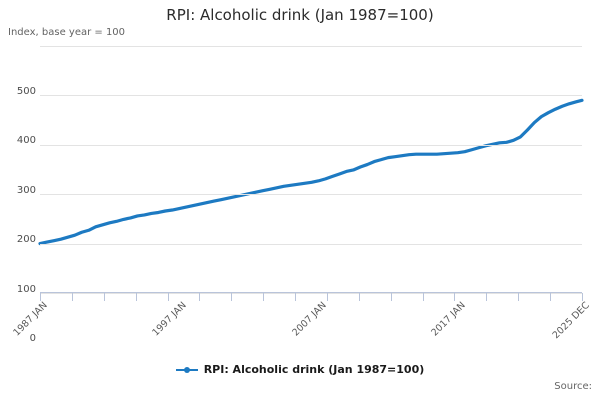 Image resolution: width=600 pixels, height=400 pixels. I want to click on x-tick-label: 2007 JAN, so click(309, 319).